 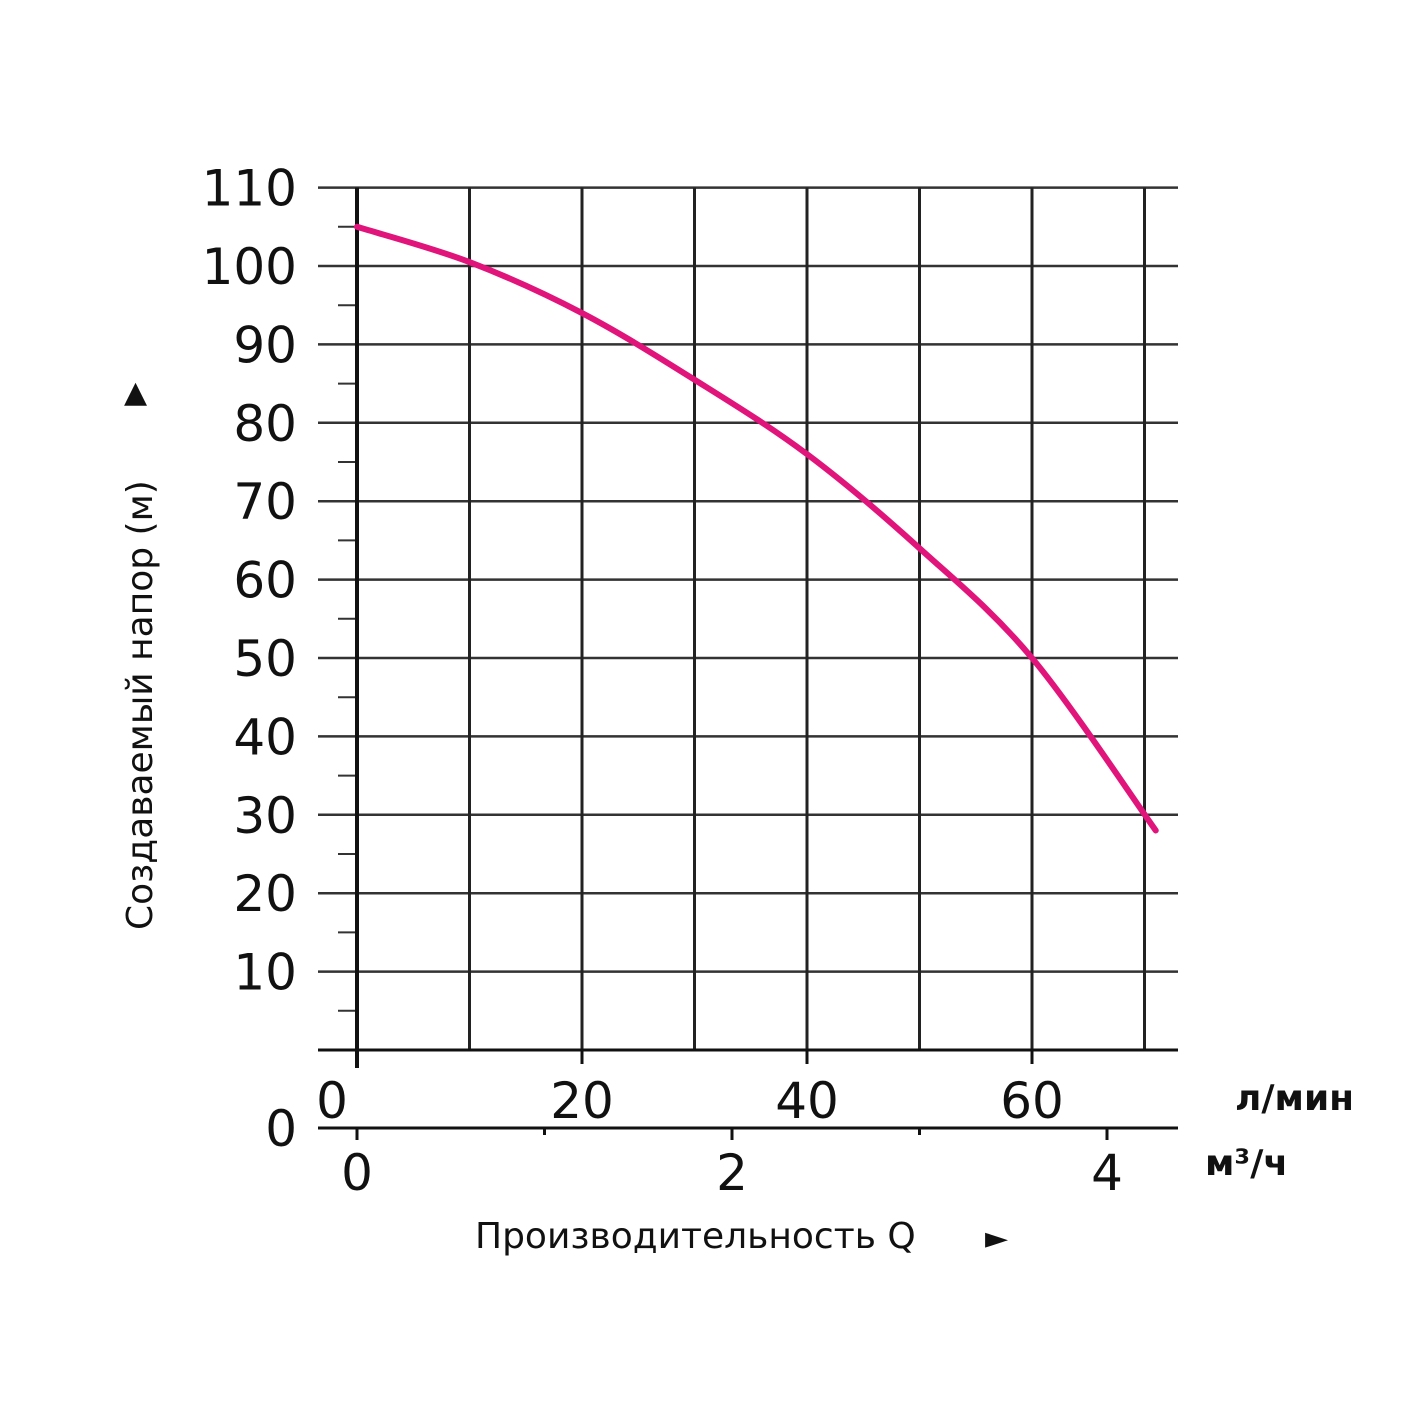 I want to click on y-tick-labels: 0 10 20 30 40 50 60 70 80 90 100 110, so click(x=249, y=659).